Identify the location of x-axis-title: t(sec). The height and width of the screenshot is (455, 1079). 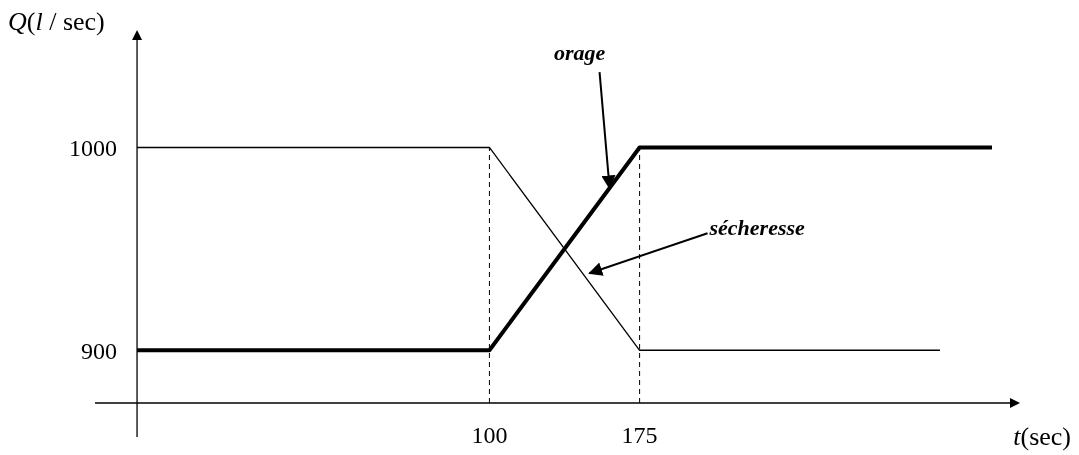
(1042, 436).